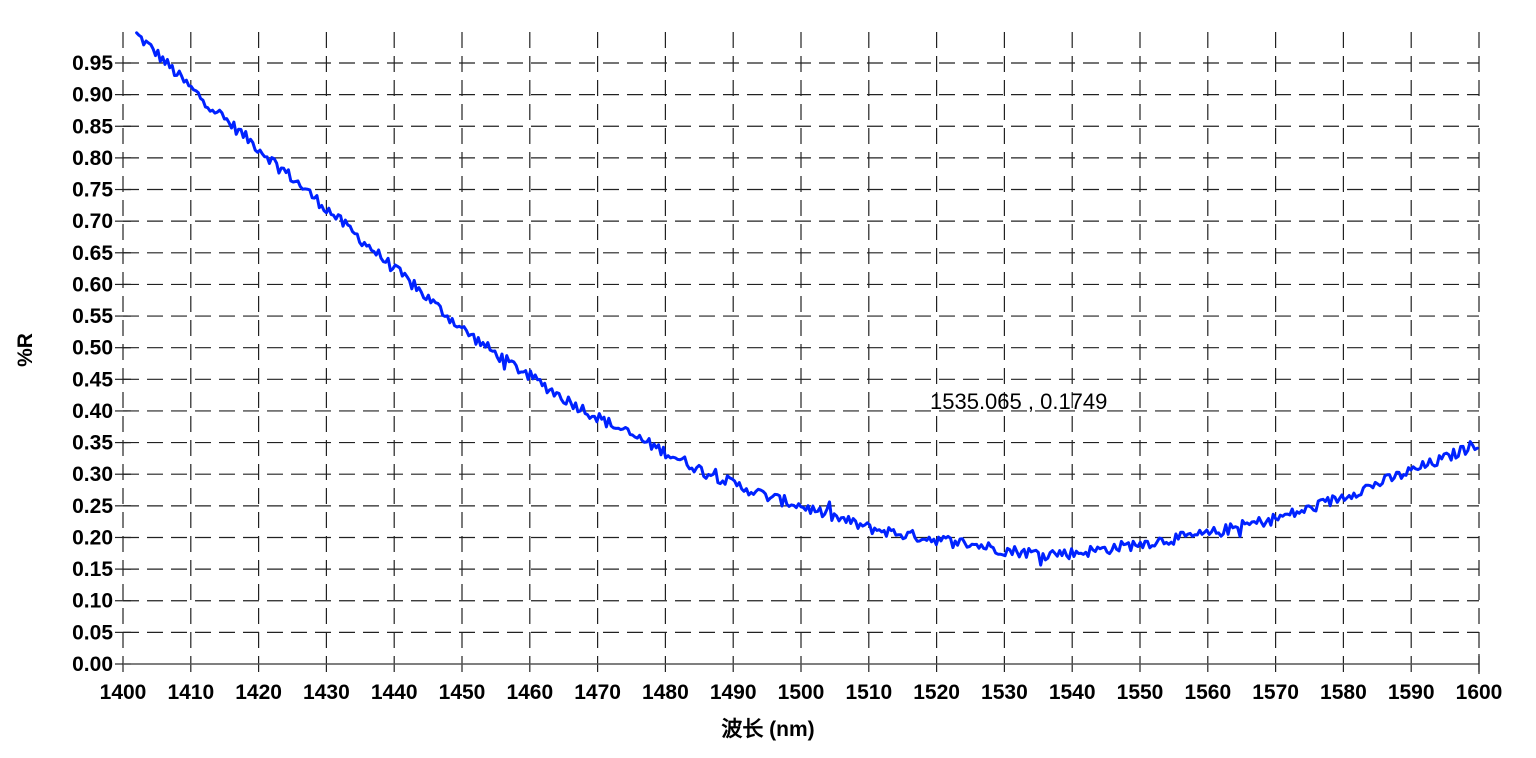 This screenshot has width=1536, height=758. I want to click on x-tick-label: 1580, so click(1343, 692).